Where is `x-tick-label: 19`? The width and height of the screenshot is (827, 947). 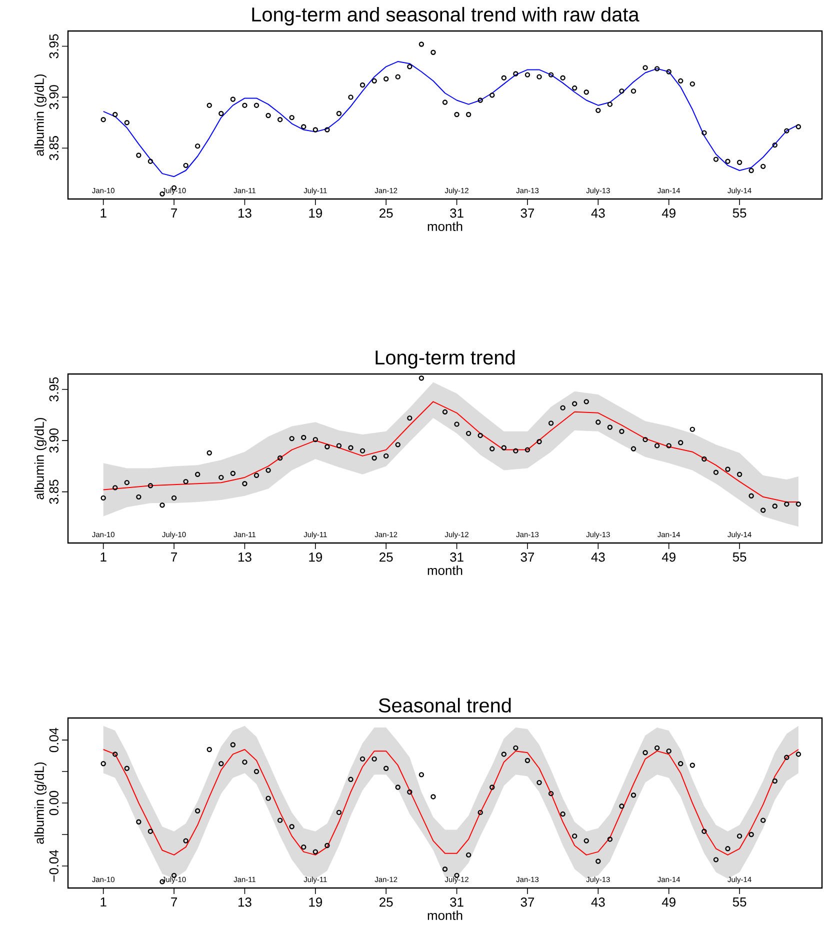 x-tick-label: 19 is located at coordinates (315, 213).